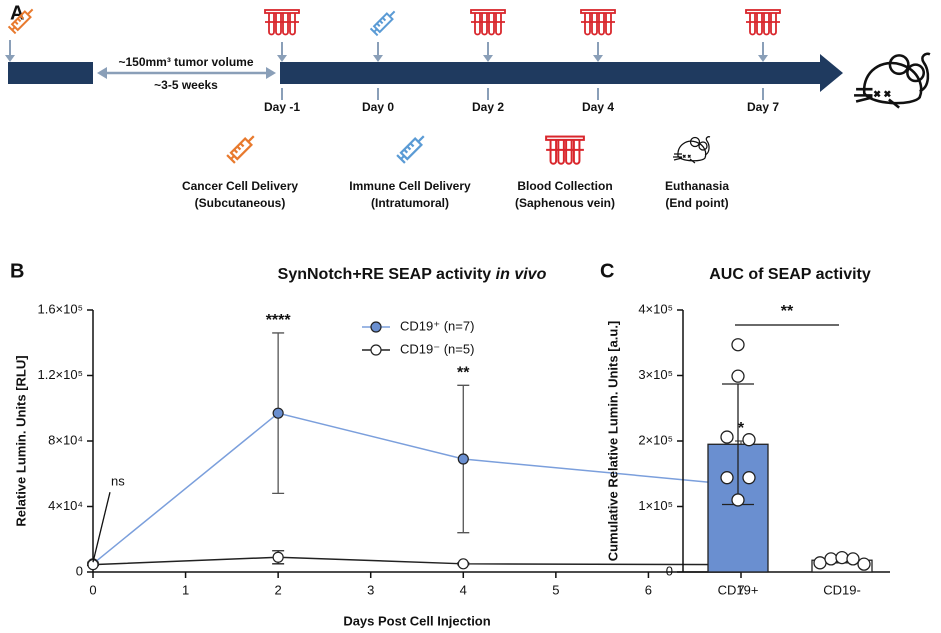 Image resolution: width=941 pixels, height=633 pixels. Describe the element at coordinates (185, 62) in the screenshot. I see `range-label: ~150mm³ tumor volume` at that location.